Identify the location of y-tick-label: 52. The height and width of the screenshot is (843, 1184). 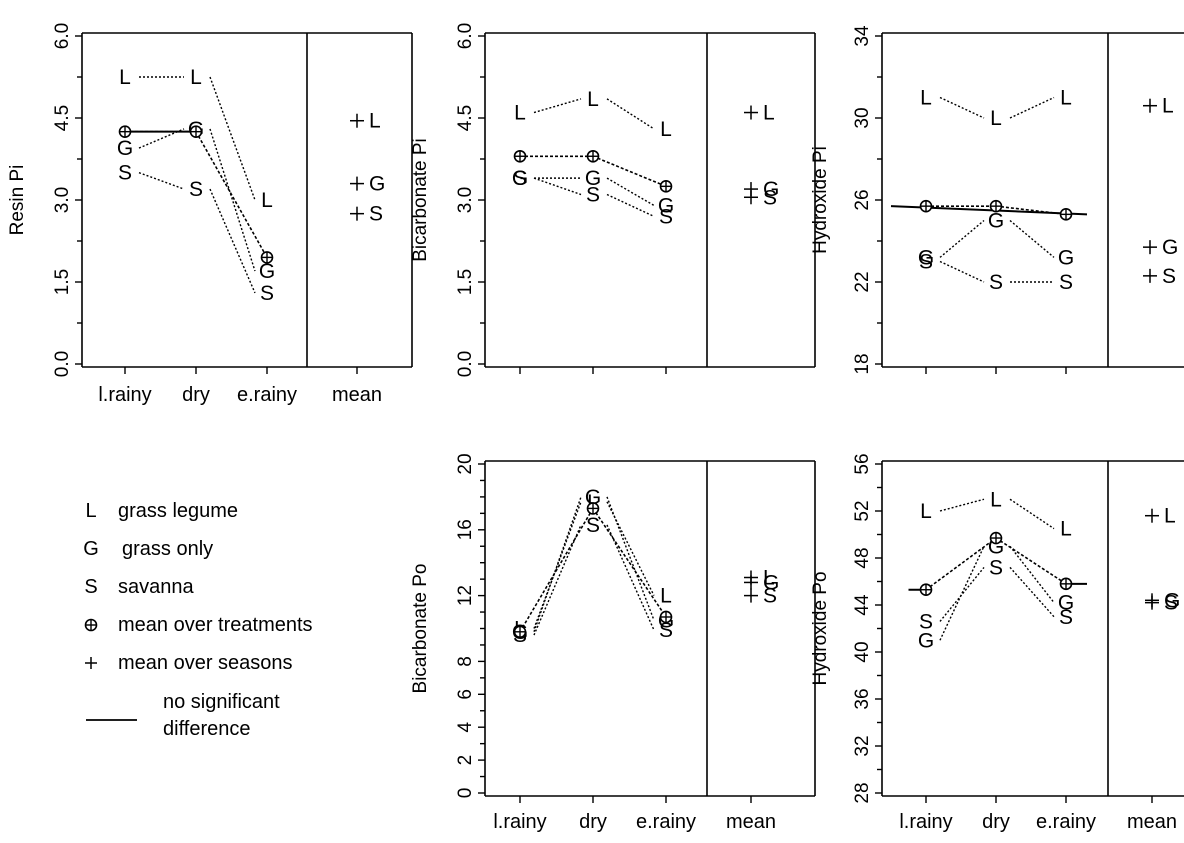
(862, 510).